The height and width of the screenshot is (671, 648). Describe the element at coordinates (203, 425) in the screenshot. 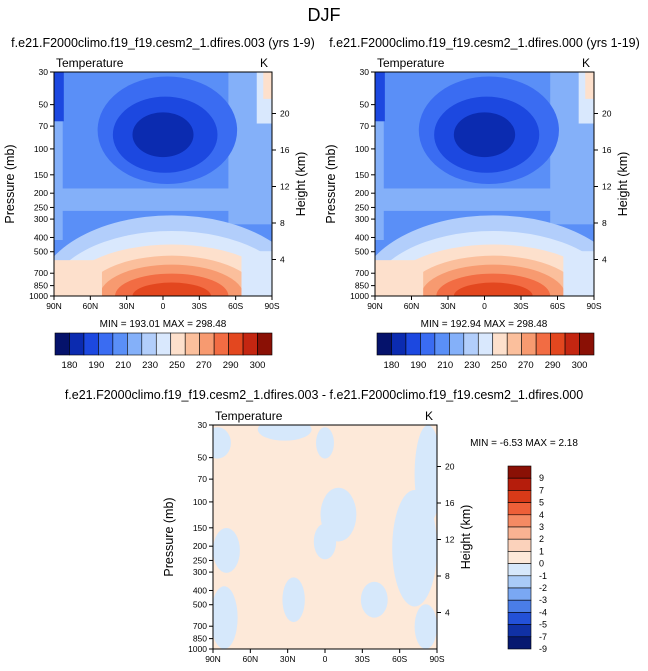

I see `y-tick-label: 30` at that location.